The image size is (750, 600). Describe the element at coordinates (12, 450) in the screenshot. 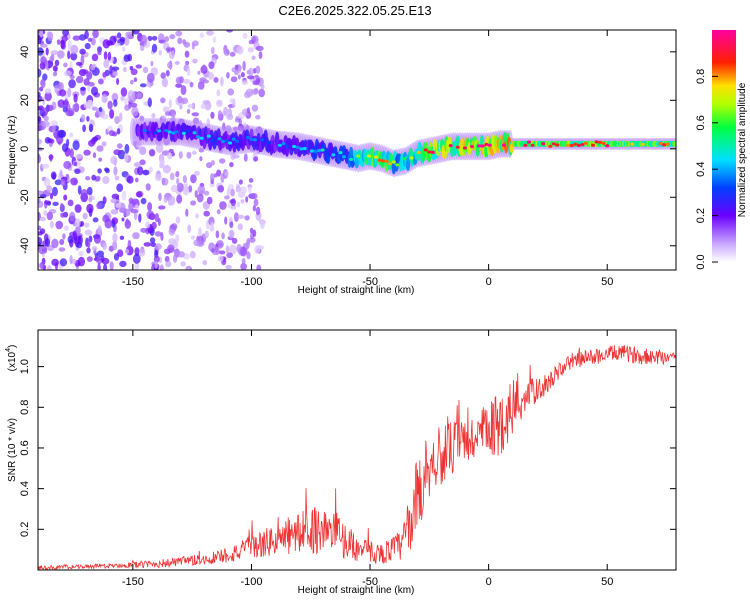

I see `snr-y-label: SNR (10 * v/v)` at that location.